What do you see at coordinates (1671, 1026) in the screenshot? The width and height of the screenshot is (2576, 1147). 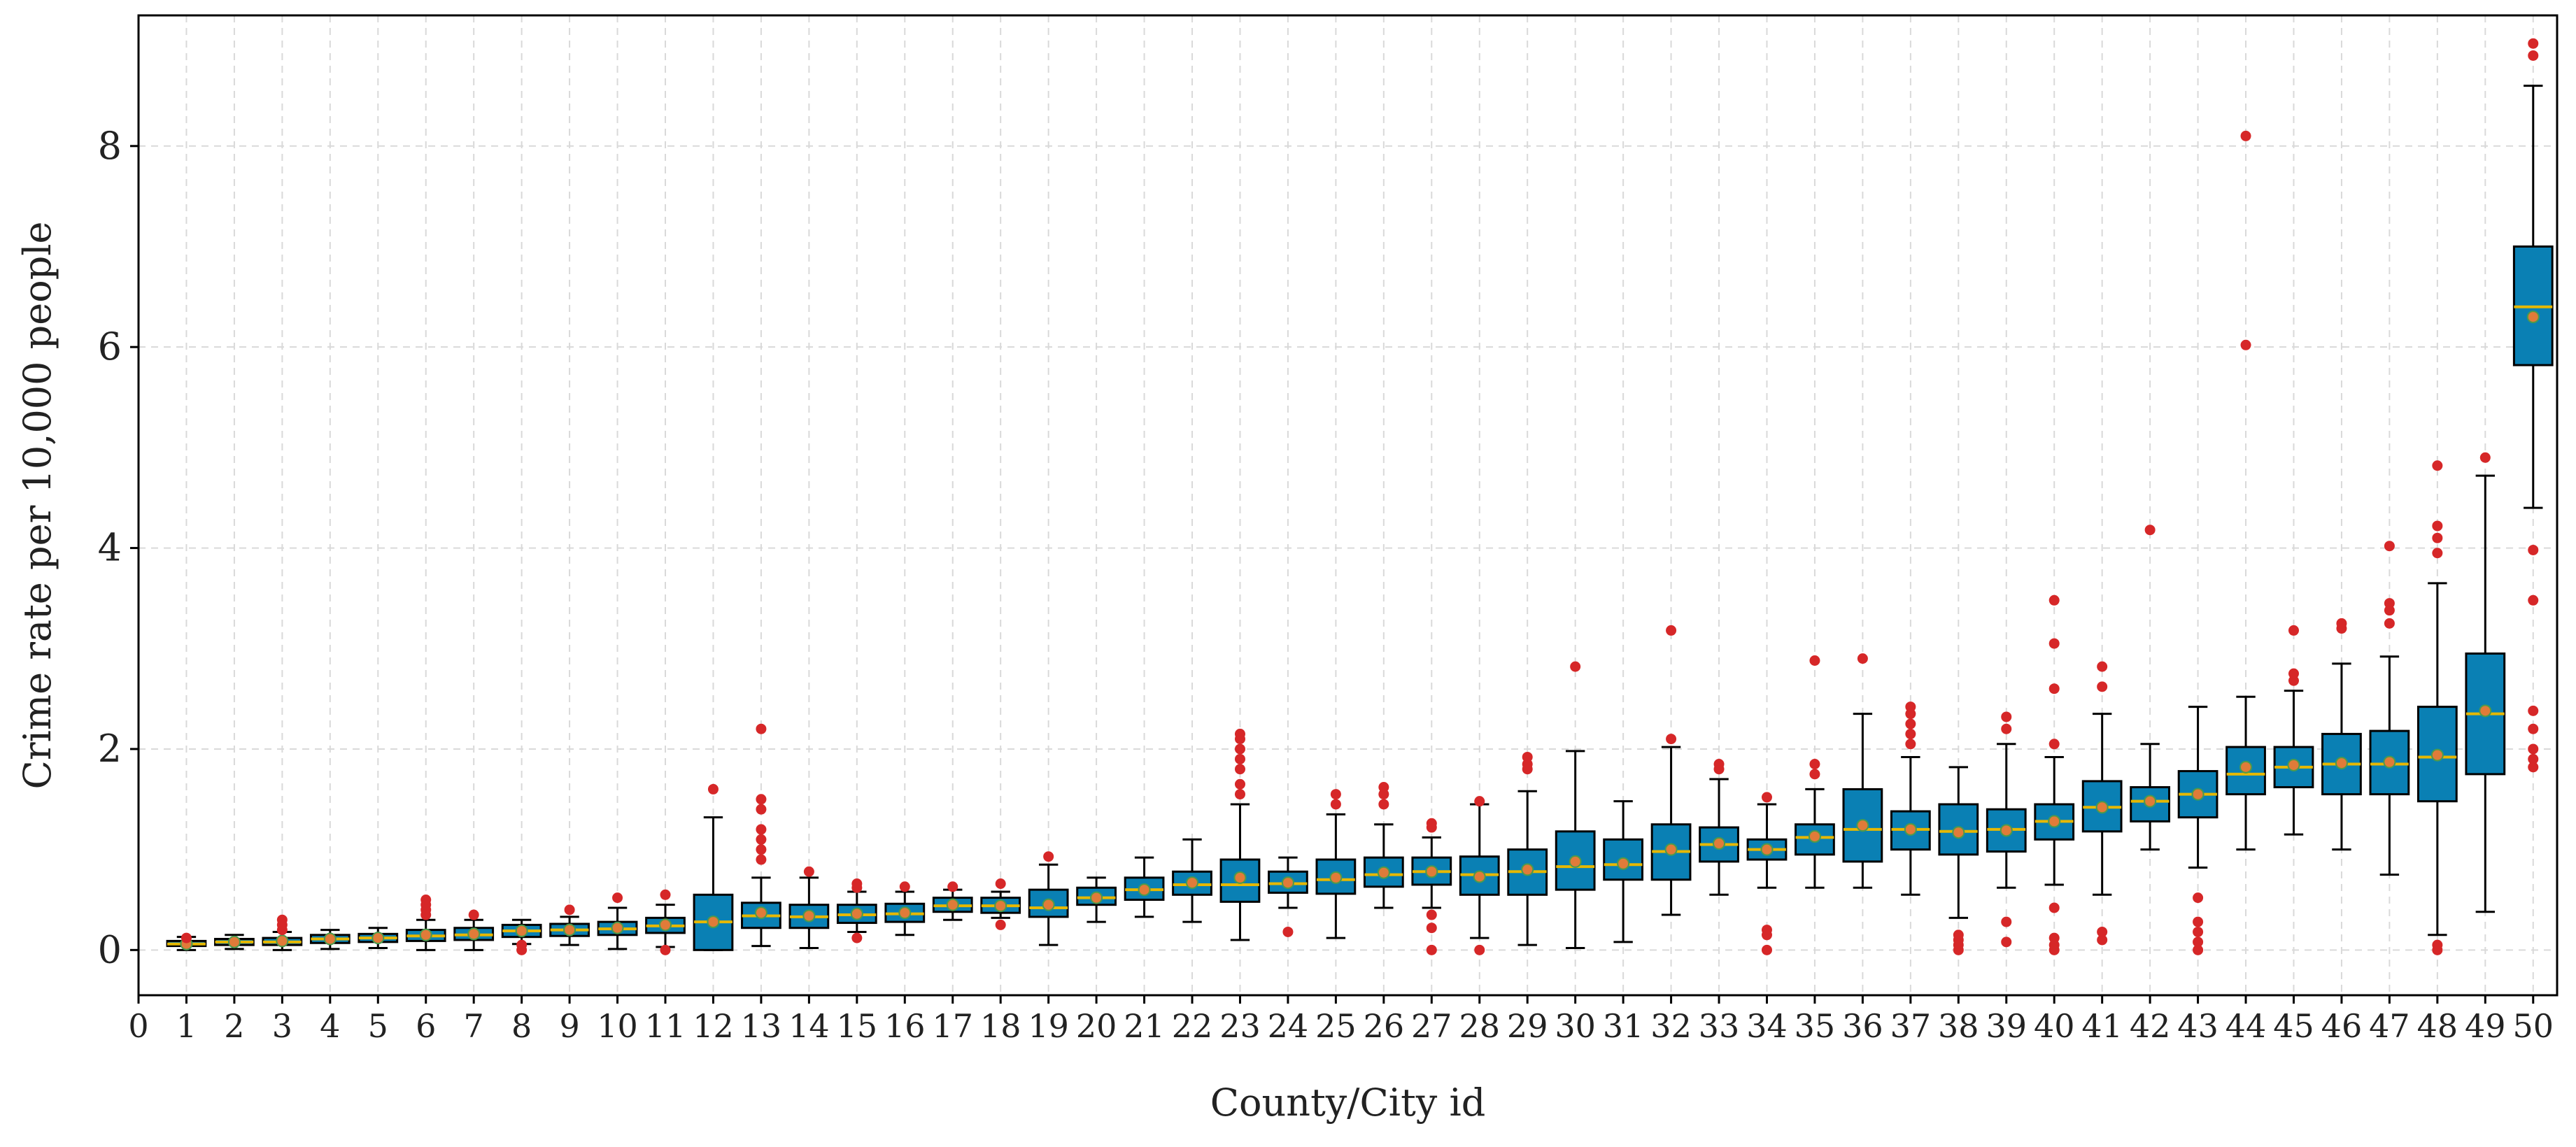 I see `x-tick-label: 32` at bounding box center [1671, 1026].